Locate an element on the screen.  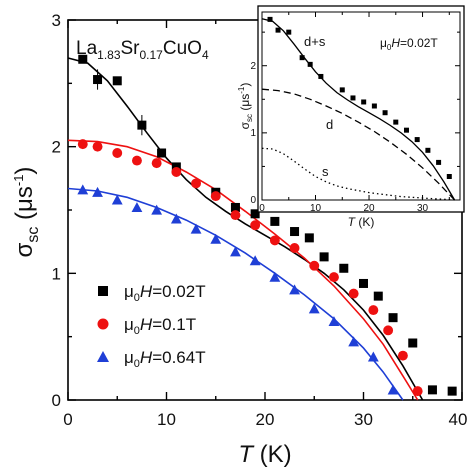
main-x-axis-label: T (K) is located at coordinates (264, 454).